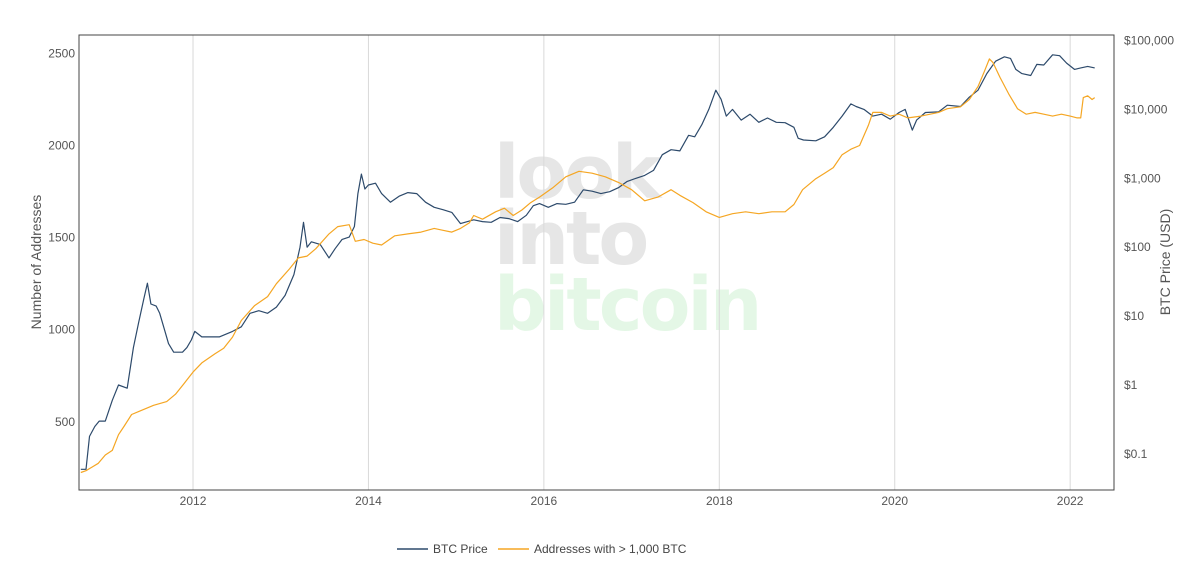 This screenshot has height=575, width=1200. I want to click on x-tick-label: 2012, so click(193, 501).